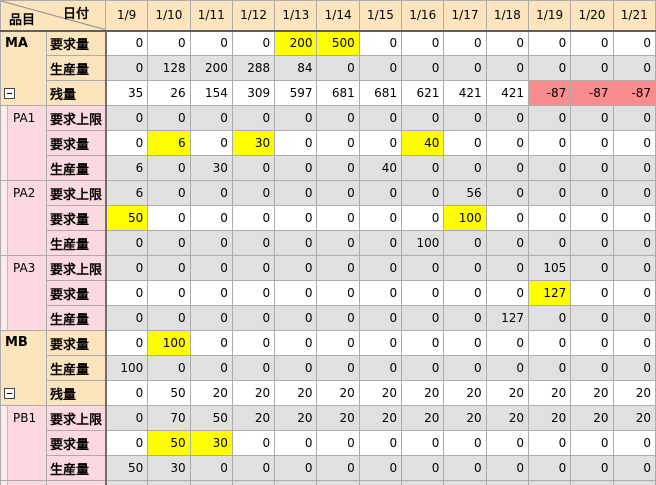 The width and height of the screenshot is (656, 485). What do you see at coordinates (507, 318) in the screenshot?
I see `data-cell: 127` at bounding box center [507, 318].